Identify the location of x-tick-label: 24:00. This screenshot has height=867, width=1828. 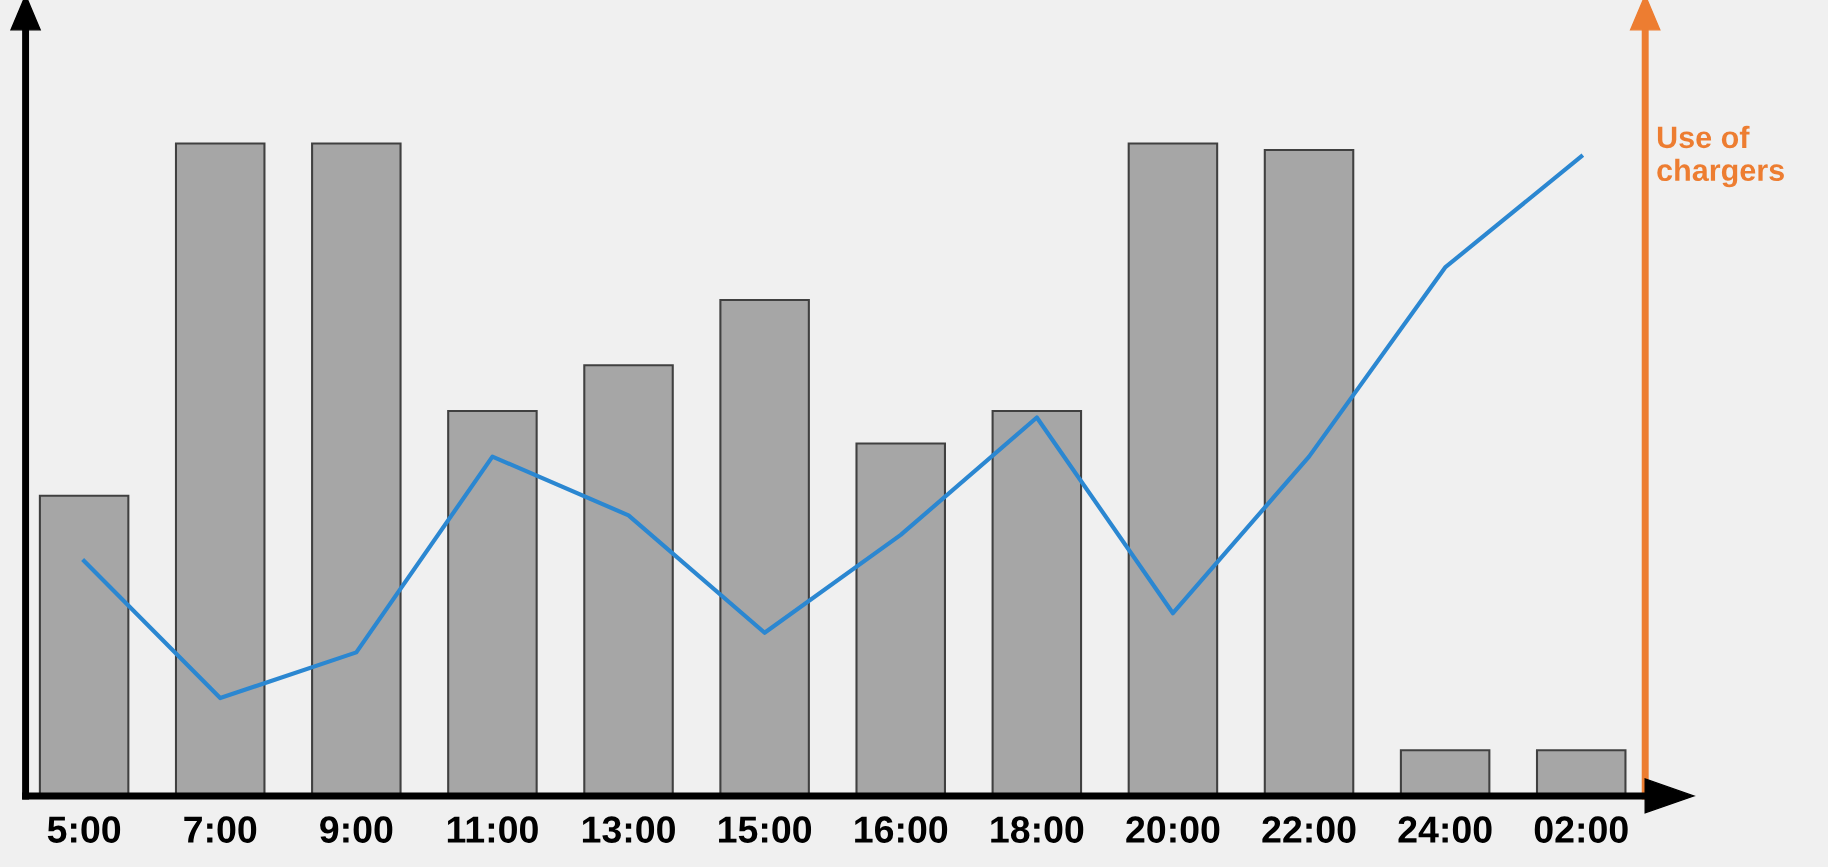
(1445, 829).